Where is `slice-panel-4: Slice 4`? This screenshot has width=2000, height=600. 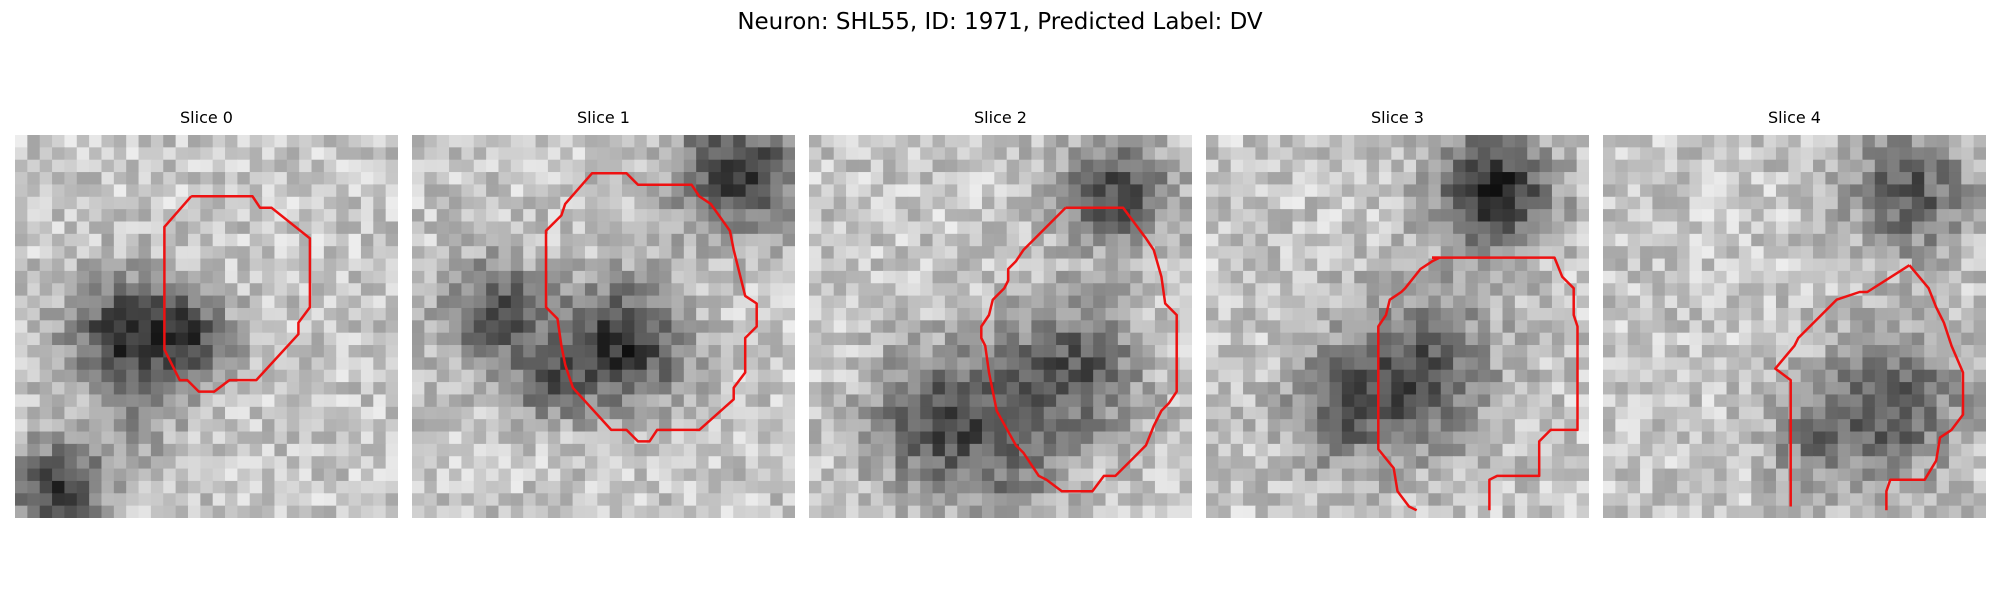 slice-panel-4: Slice 4 is located at coordinates (1794, 313).